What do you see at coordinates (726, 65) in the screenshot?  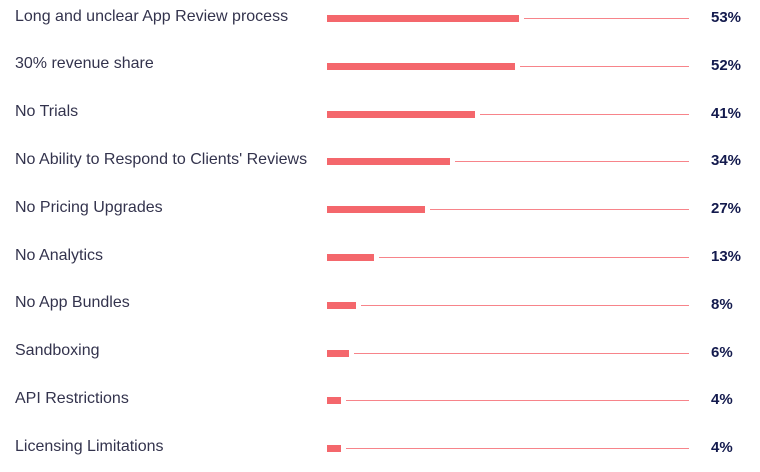 I see `value-label: 52%` at bounding box center [726, 65].